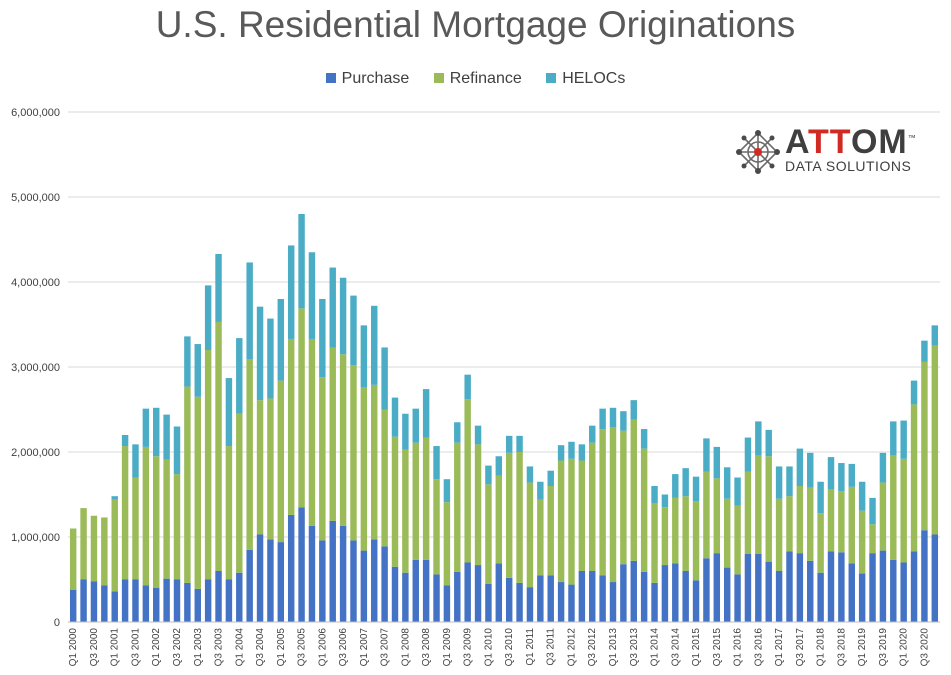 Image resolution: width=951 pixels, height=675 pixels. Describe the element at coordinates (135, 647) in the screenshot. I see `x-tick-label: Q3 2001` at that location.